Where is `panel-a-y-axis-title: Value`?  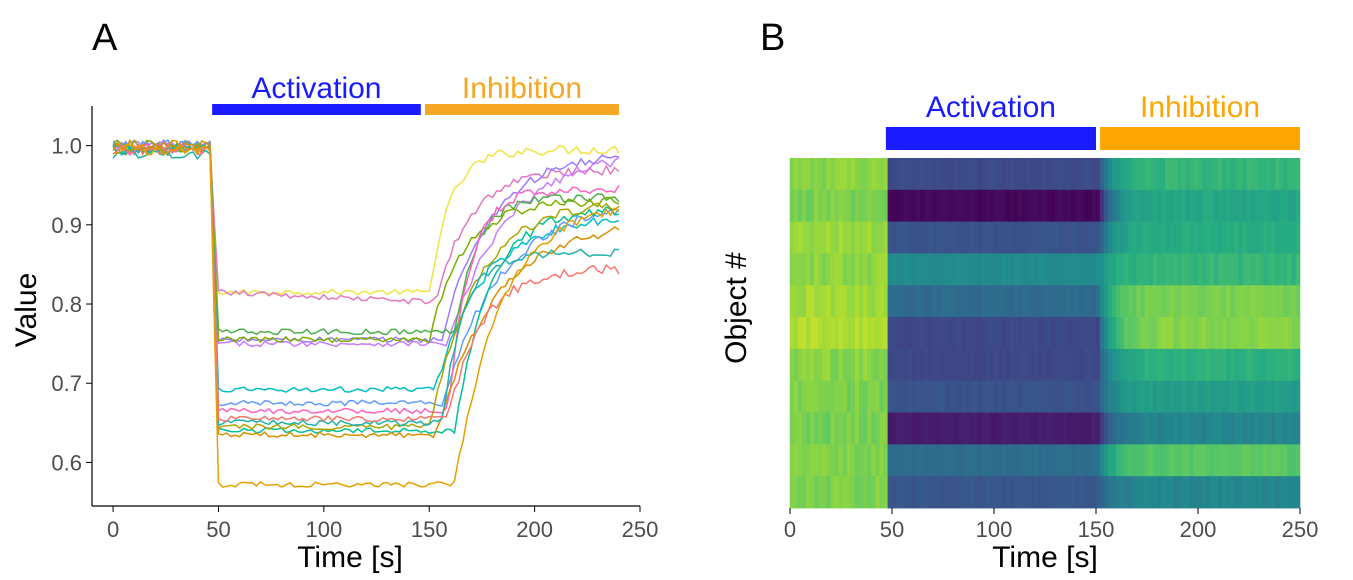 panel-a-y-axis-title: Value is located at coordinates (26, 310).